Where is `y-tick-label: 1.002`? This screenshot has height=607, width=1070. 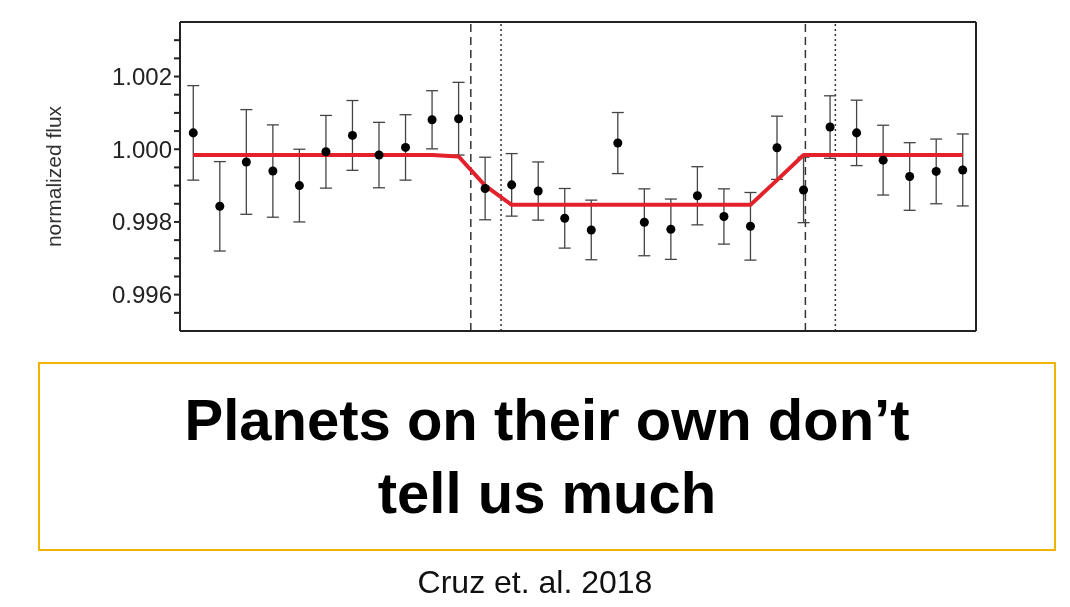
y-tick-label: 1.002 is located at coordinates (141, 77).